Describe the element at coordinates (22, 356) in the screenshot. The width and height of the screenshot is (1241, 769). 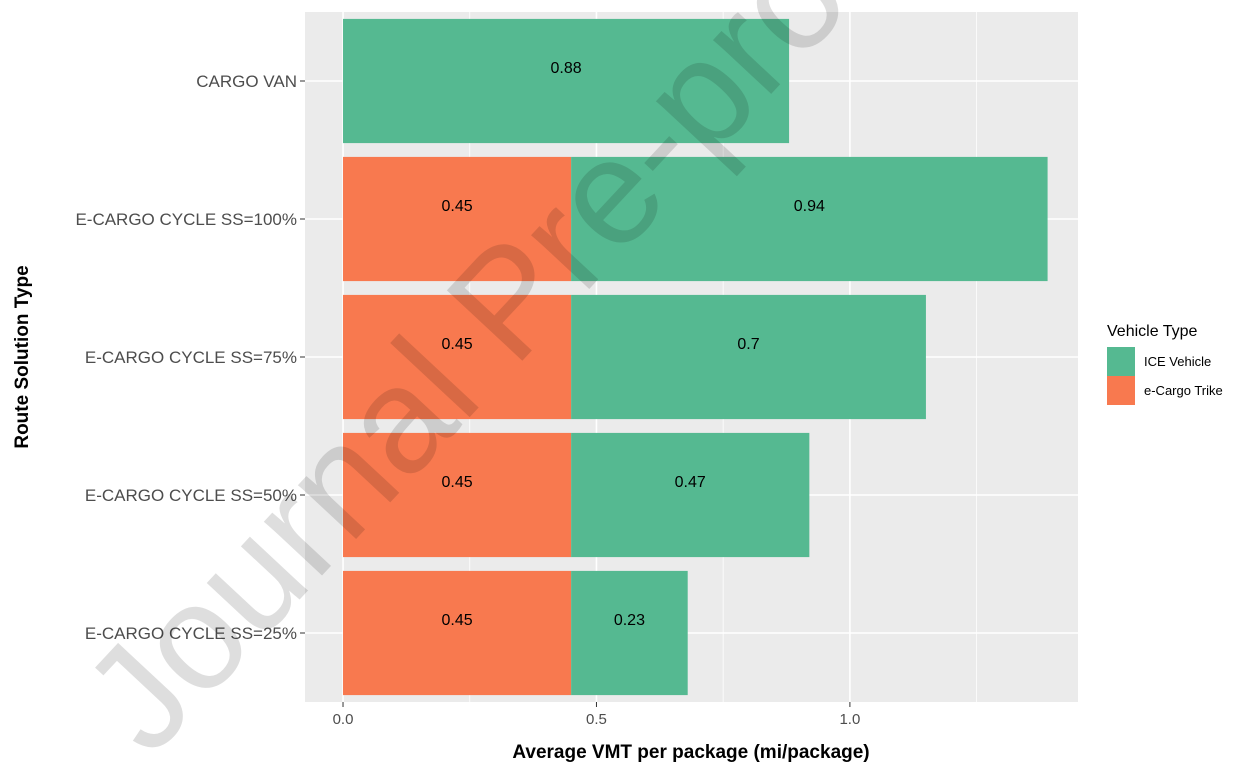
I see `y-axis-title: Route Solution Type` at that location.